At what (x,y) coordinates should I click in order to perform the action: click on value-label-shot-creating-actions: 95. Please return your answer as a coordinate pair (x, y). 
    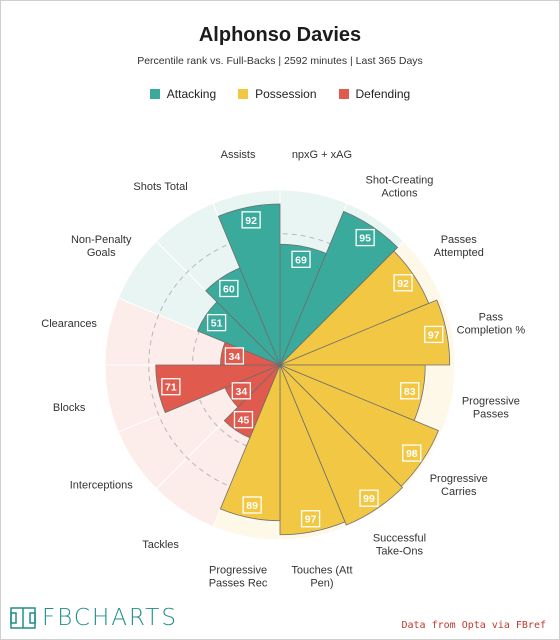
    Looking at the image, I should click on (365, 237).